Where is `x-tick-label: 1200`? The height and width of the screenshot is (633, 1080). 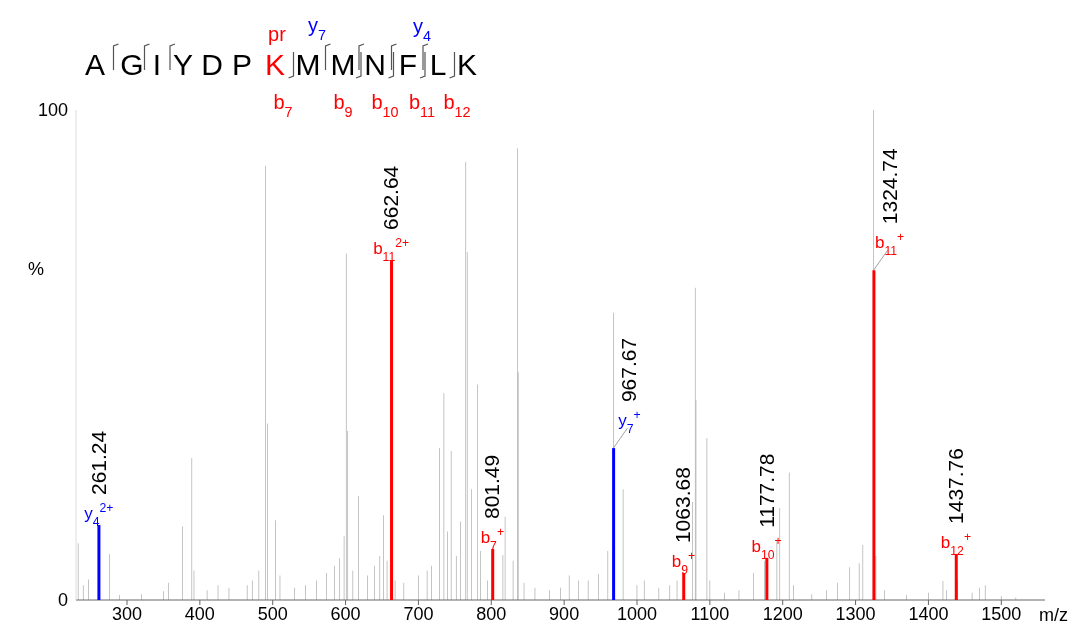
x-tick-label: 1200 is located at coordinates (782, 613).